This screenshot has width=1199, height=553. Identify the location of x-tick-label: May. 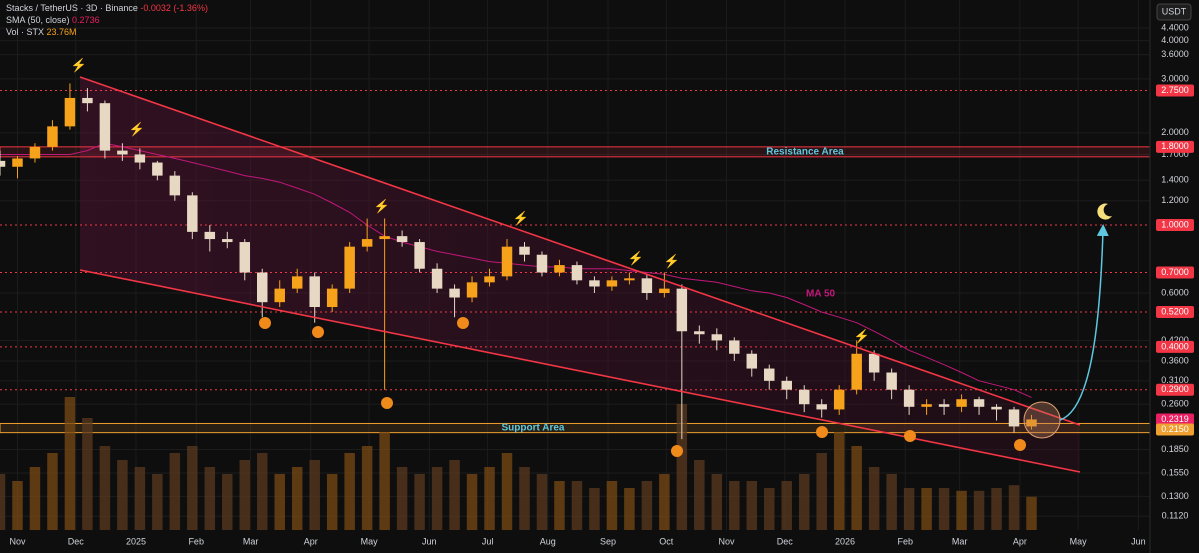
(1079, 541).